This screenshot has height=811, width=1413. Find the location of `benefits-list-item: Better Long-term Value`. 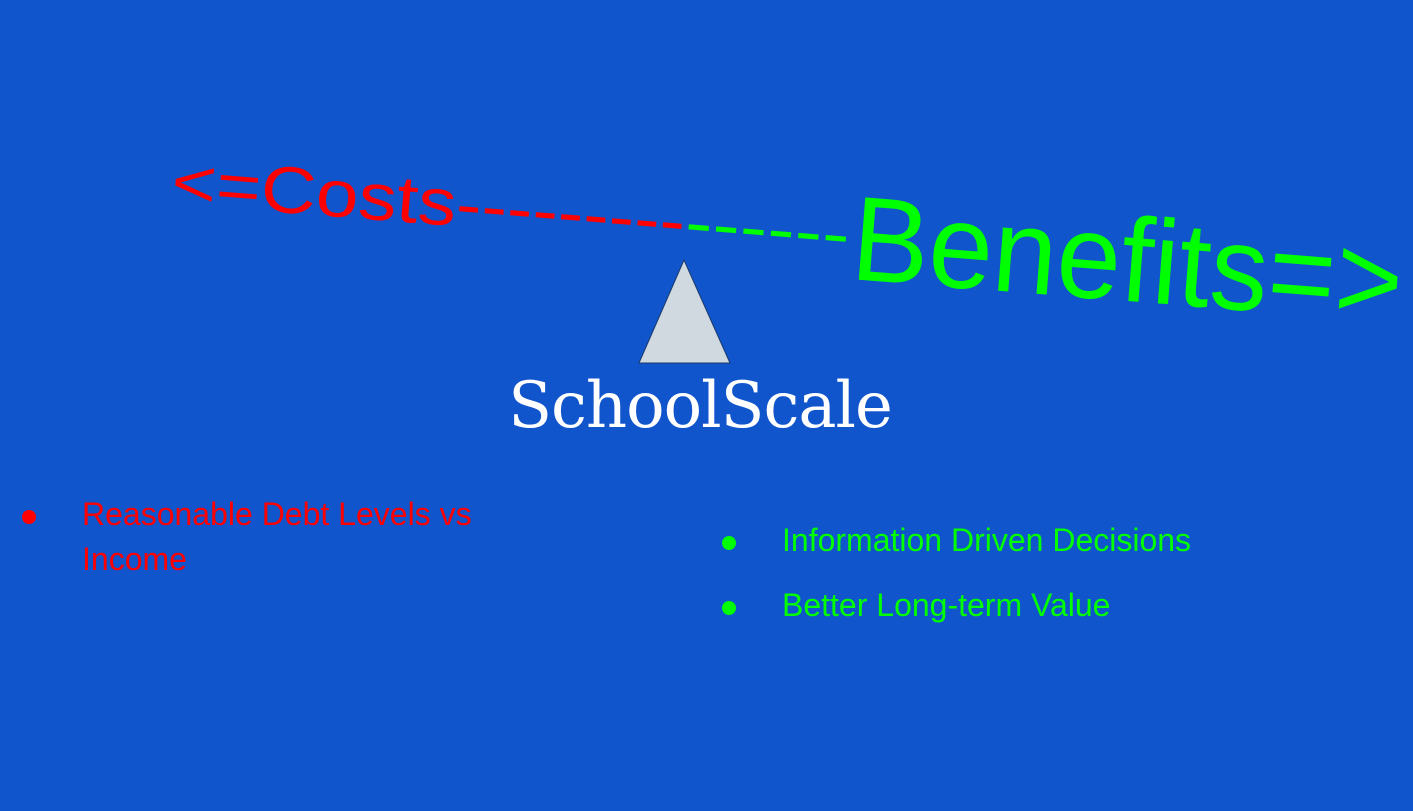

benefits-list-item: Better Long-term Value is located at coordinates (1042, 605).